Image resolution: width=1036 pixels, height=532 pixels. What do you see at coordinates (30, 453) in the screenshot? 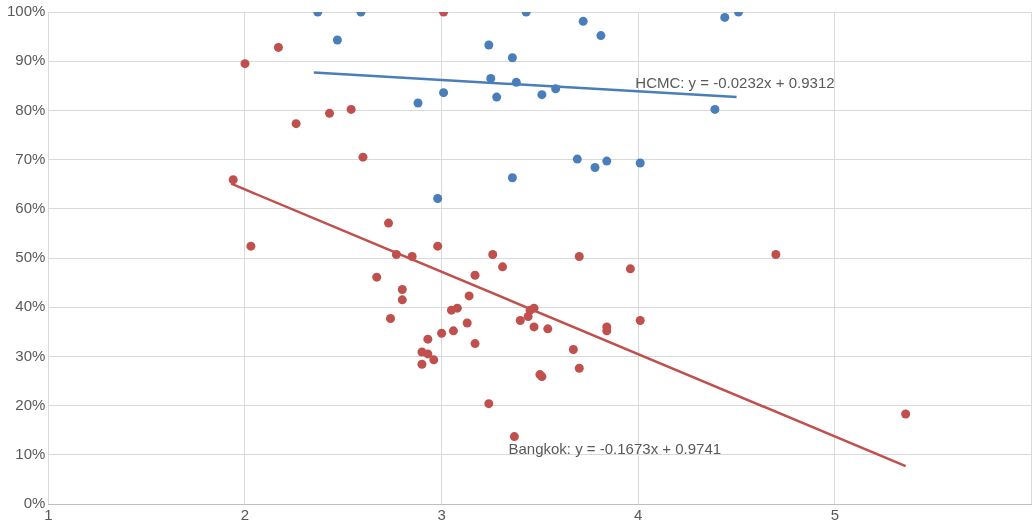
I see `y-tick-label: 10%` at bounding box center [30, 453].